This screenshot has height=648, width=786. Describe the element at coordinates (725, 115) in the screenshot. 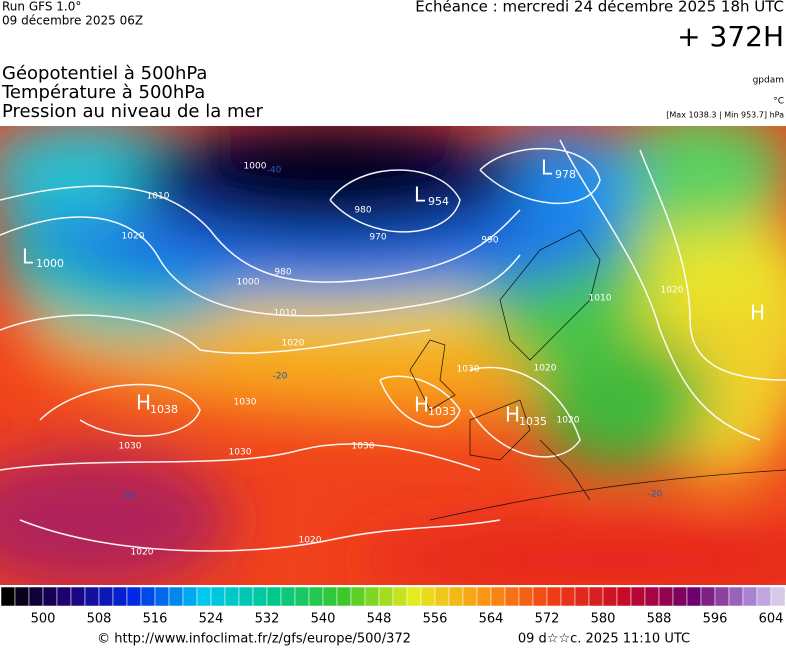

I see `unit-label: [Max 1038.3 | Min 953.7] hPa` at that location.